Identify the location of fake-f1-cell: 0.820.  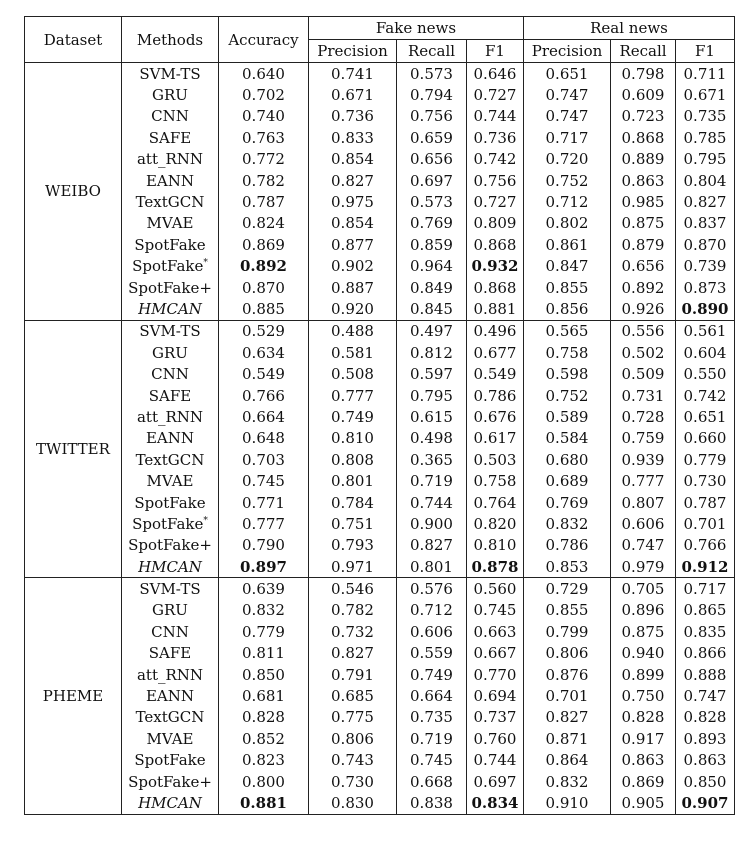
(495, 524).